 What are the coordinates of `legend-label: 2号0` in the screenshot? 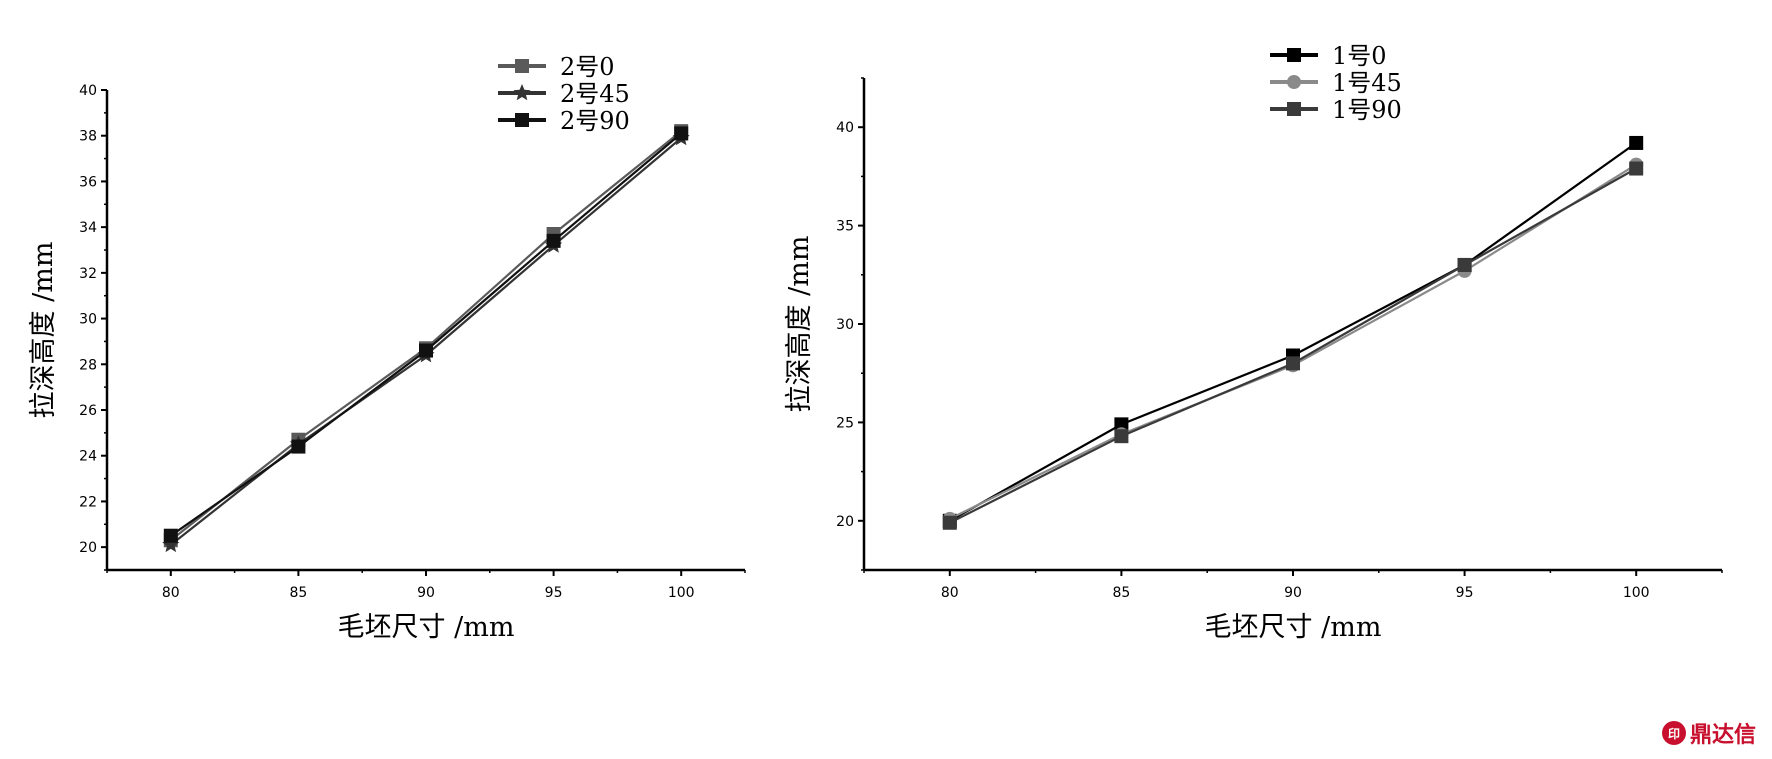 It's located at (587, 67).